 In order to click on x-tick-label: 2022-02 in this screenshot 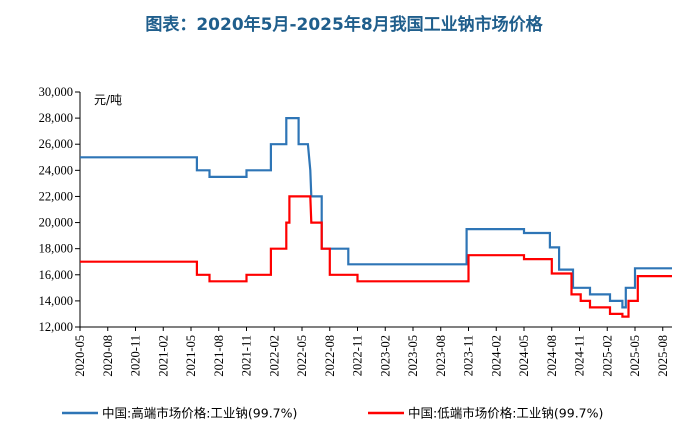, I will do `click(274, 356)`.